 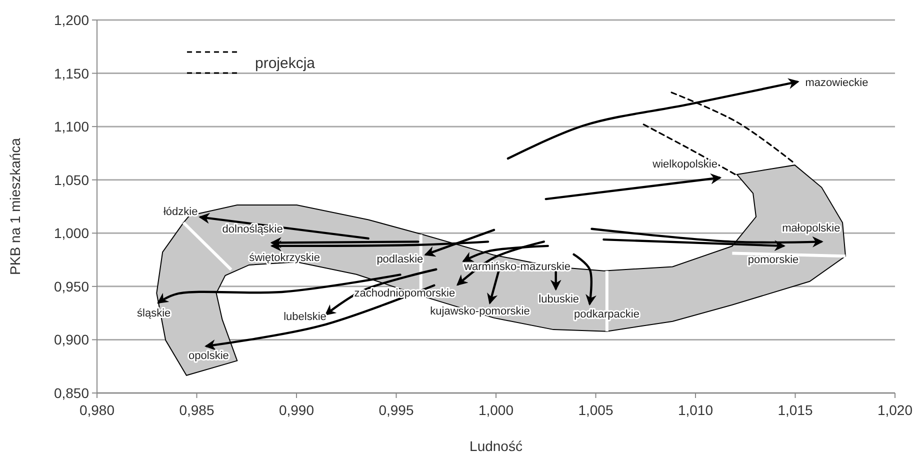 What do you see at coordinates (72, 233) in the screenshot?
I see `y-tick-label: 1,000` at bounding box center [72, 233].